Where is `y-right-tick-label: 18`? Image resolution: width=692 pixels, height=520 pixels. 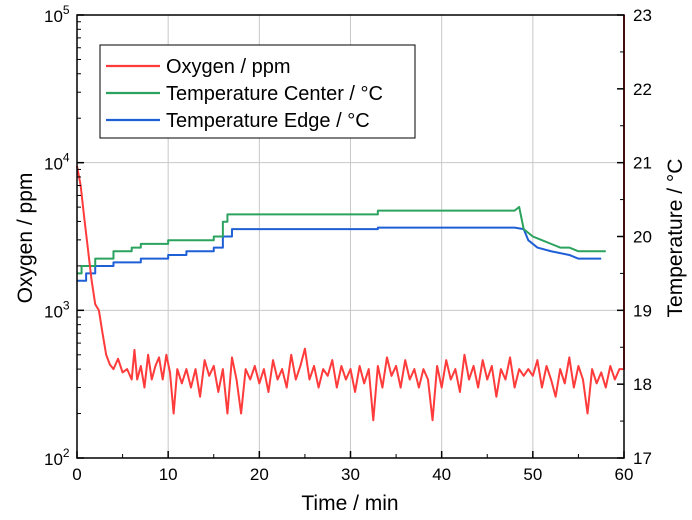
y-right-tick-label: 18 is located at coordinates (642, 384).